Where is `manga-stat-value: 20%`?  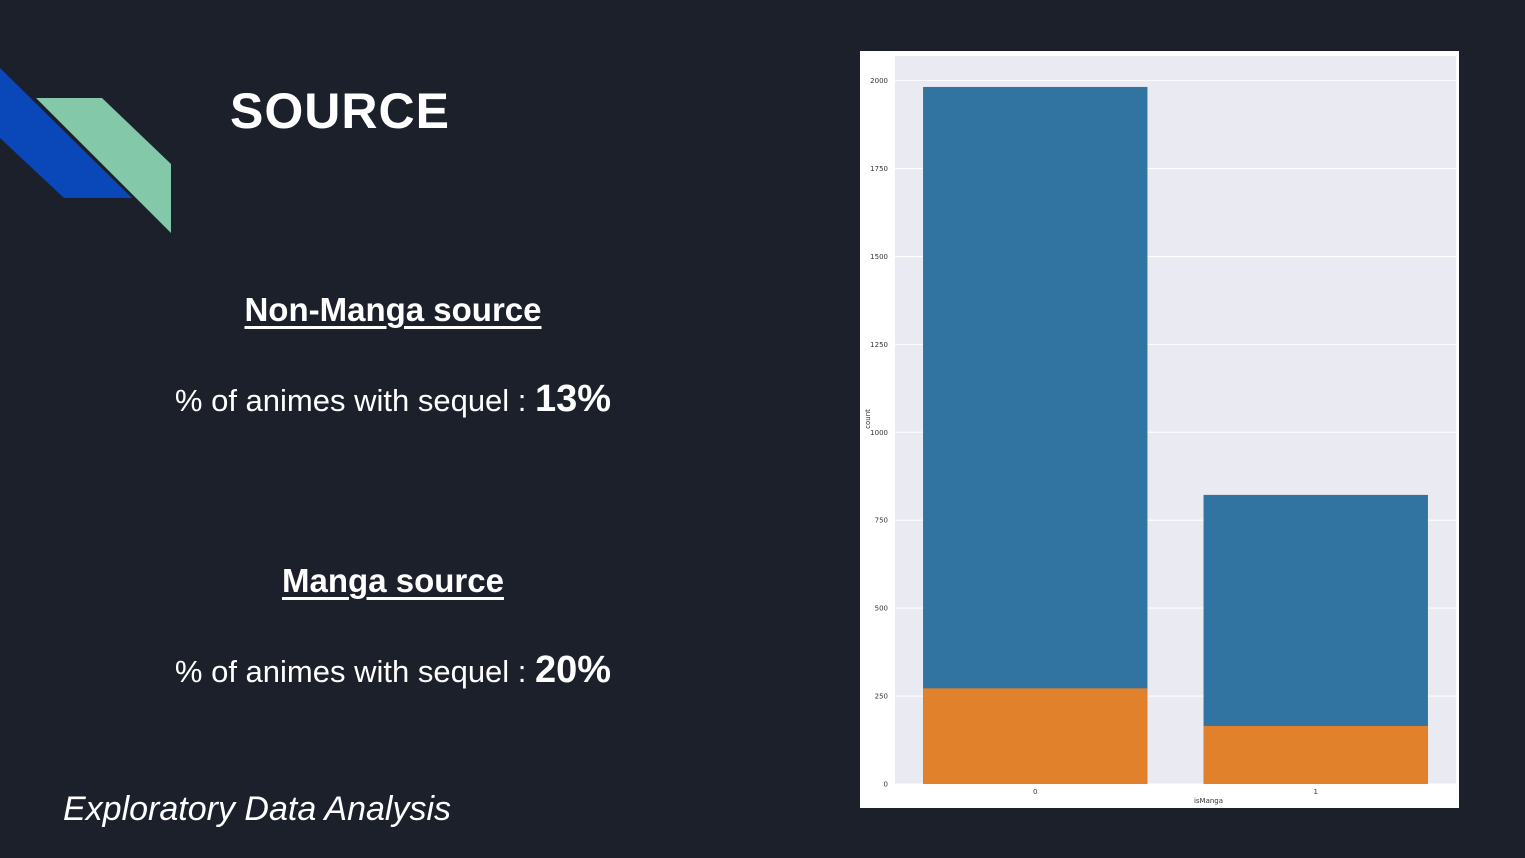 manga-stat-value: 20% is located at coordinates (573, 670).